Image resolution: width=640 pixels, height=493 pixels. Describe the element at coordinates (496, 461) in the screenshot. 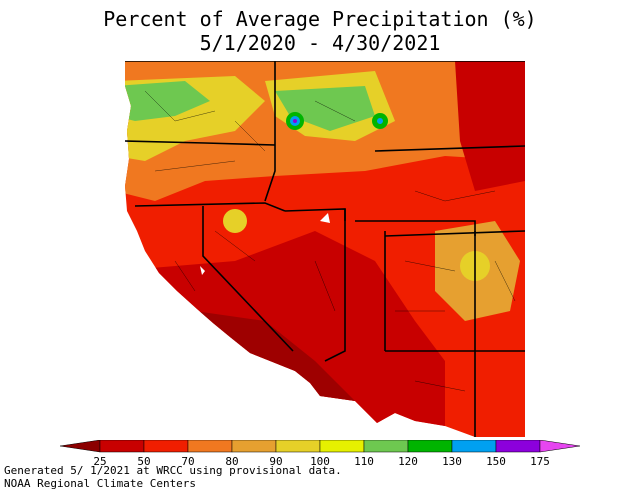

I see `legend-tick-label: 150` at that location.